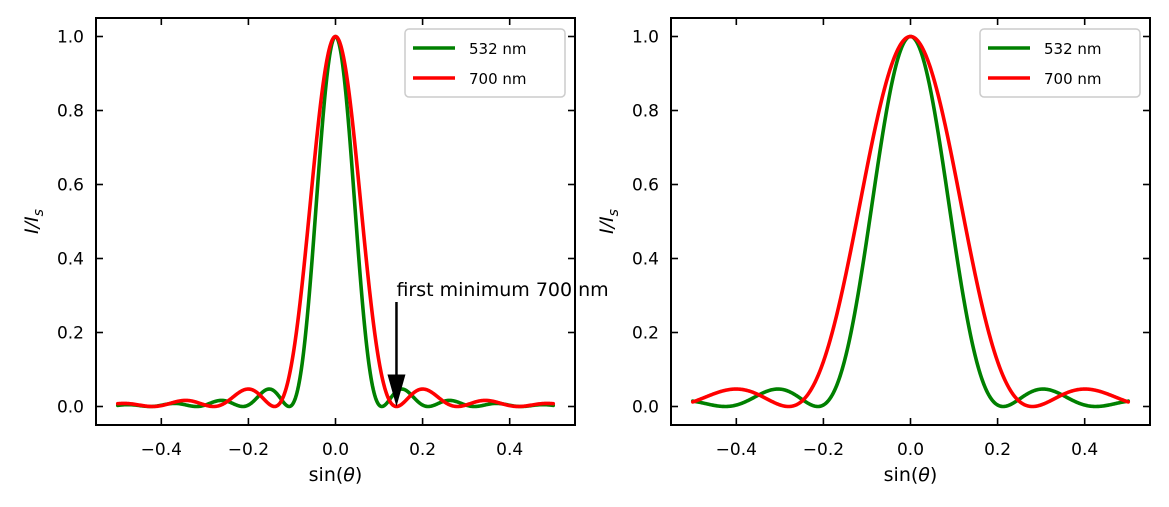 The height and width of the screenshot is (507, 1169). I want to click on annotation-arrow-head, so click(396, 390).